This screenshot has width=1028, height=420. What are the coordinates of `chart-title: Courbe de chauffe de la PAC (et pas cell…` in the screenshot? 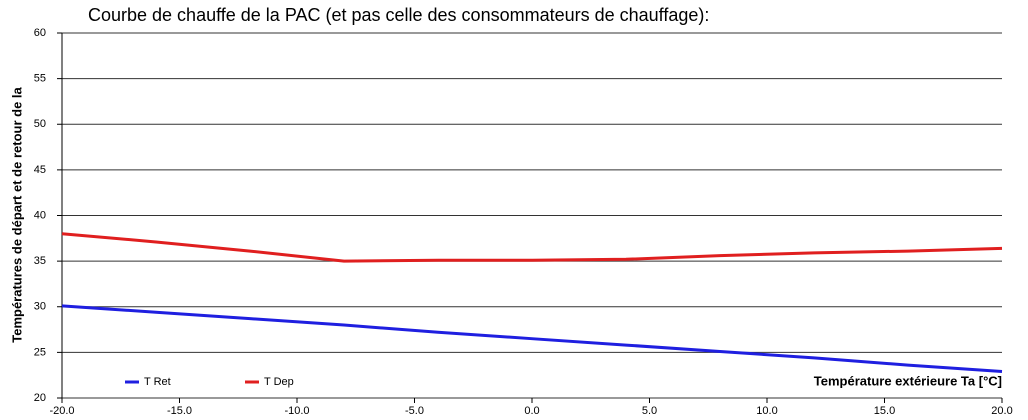 It's located at (398, 15).